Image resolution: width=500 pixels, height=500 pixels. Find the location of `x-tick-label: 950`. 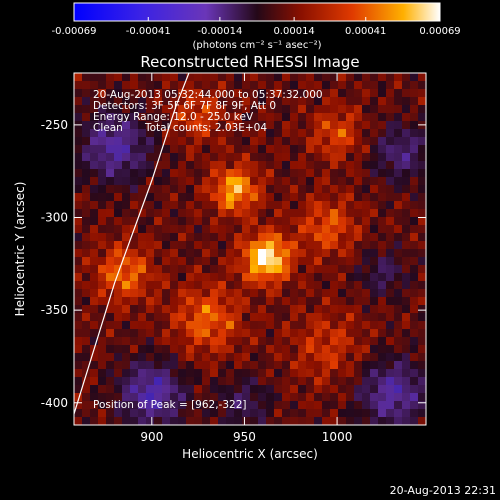

x-tick-label: 950 is located at coordinates (244, 437).